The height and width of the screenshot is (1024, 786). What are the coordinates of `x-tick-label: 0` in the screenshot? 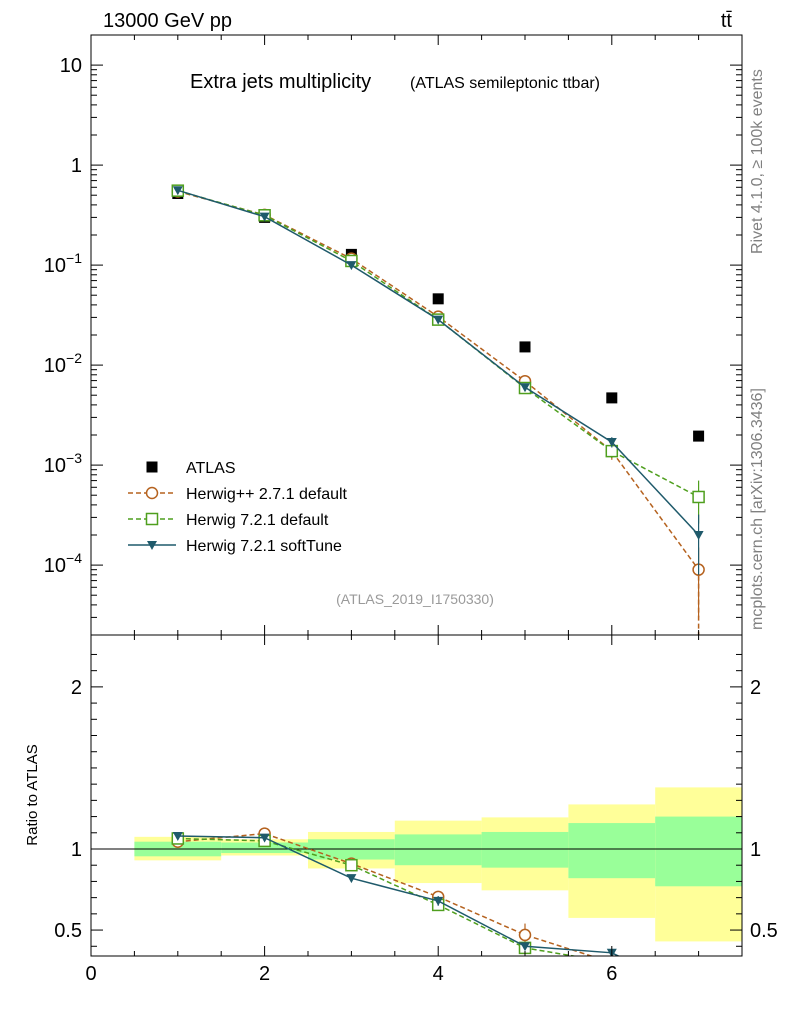 It's located at (90, 974).